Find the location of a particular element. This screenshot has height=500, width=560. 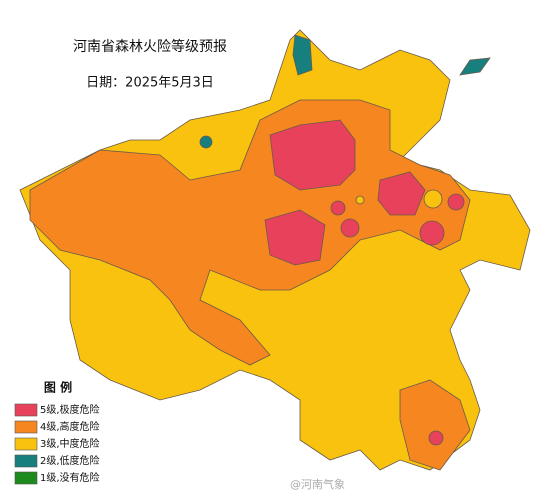

legend-label: 1级,没有危险 is located at coordinates (70, 477).